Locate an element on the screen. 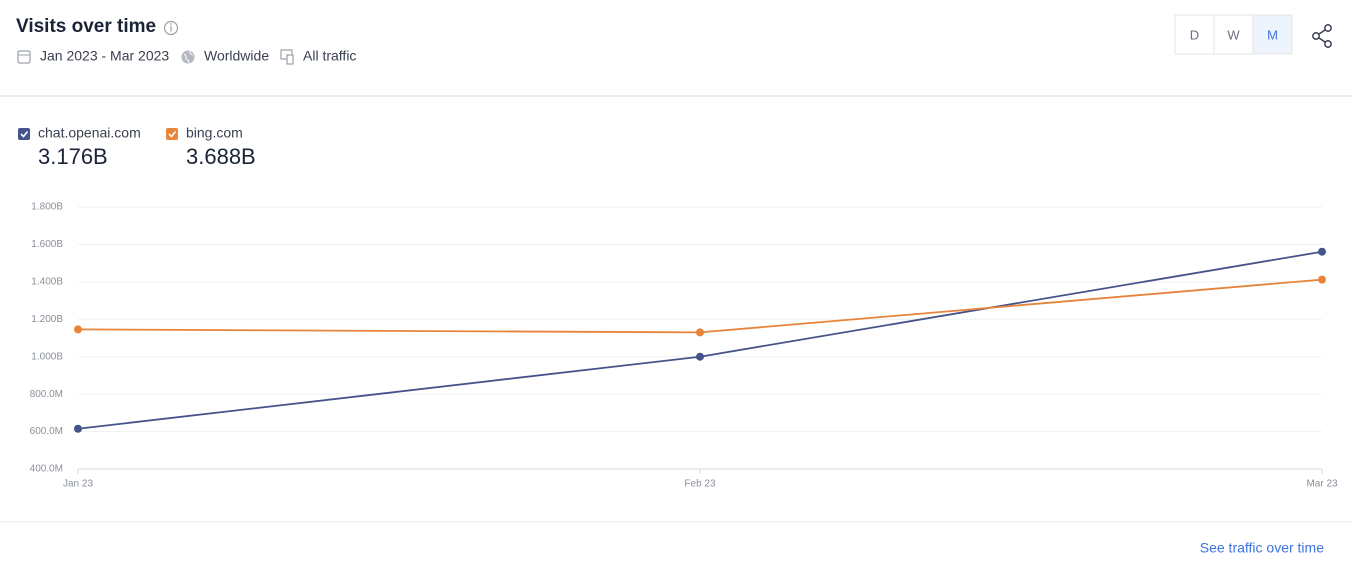 This screenshot has width=1352, height=571. y-tick-label: 1.800B is located at coordinates (47, 207).